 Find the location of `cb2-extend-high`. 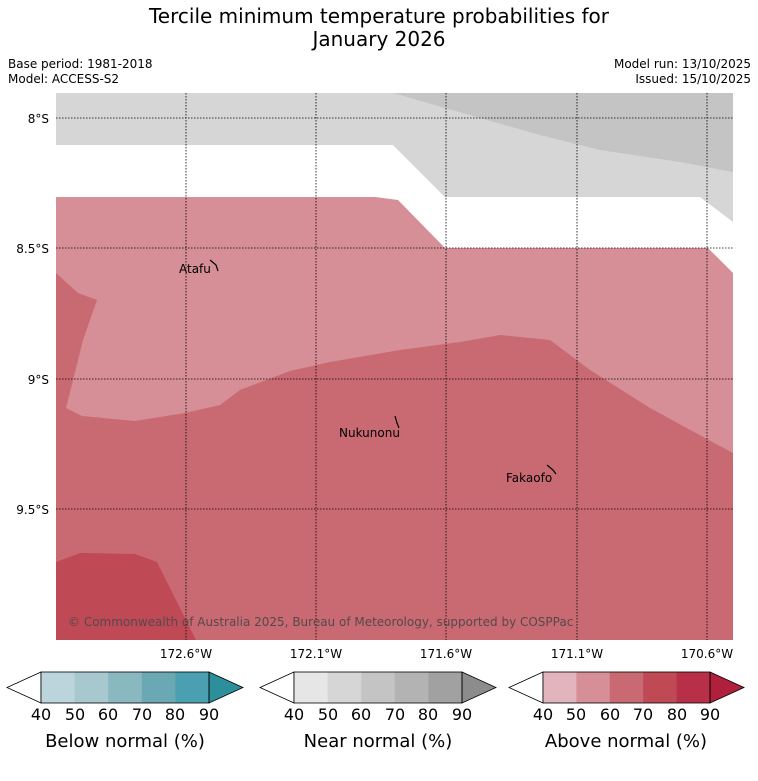

cb2-extend-high is located at coordinates (727, 687).